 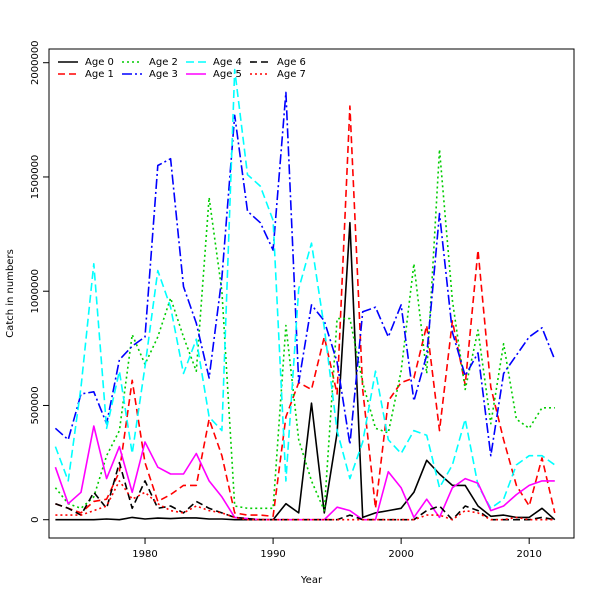 I want to click on legend-label: Age 0, so click(x=99, y=62).